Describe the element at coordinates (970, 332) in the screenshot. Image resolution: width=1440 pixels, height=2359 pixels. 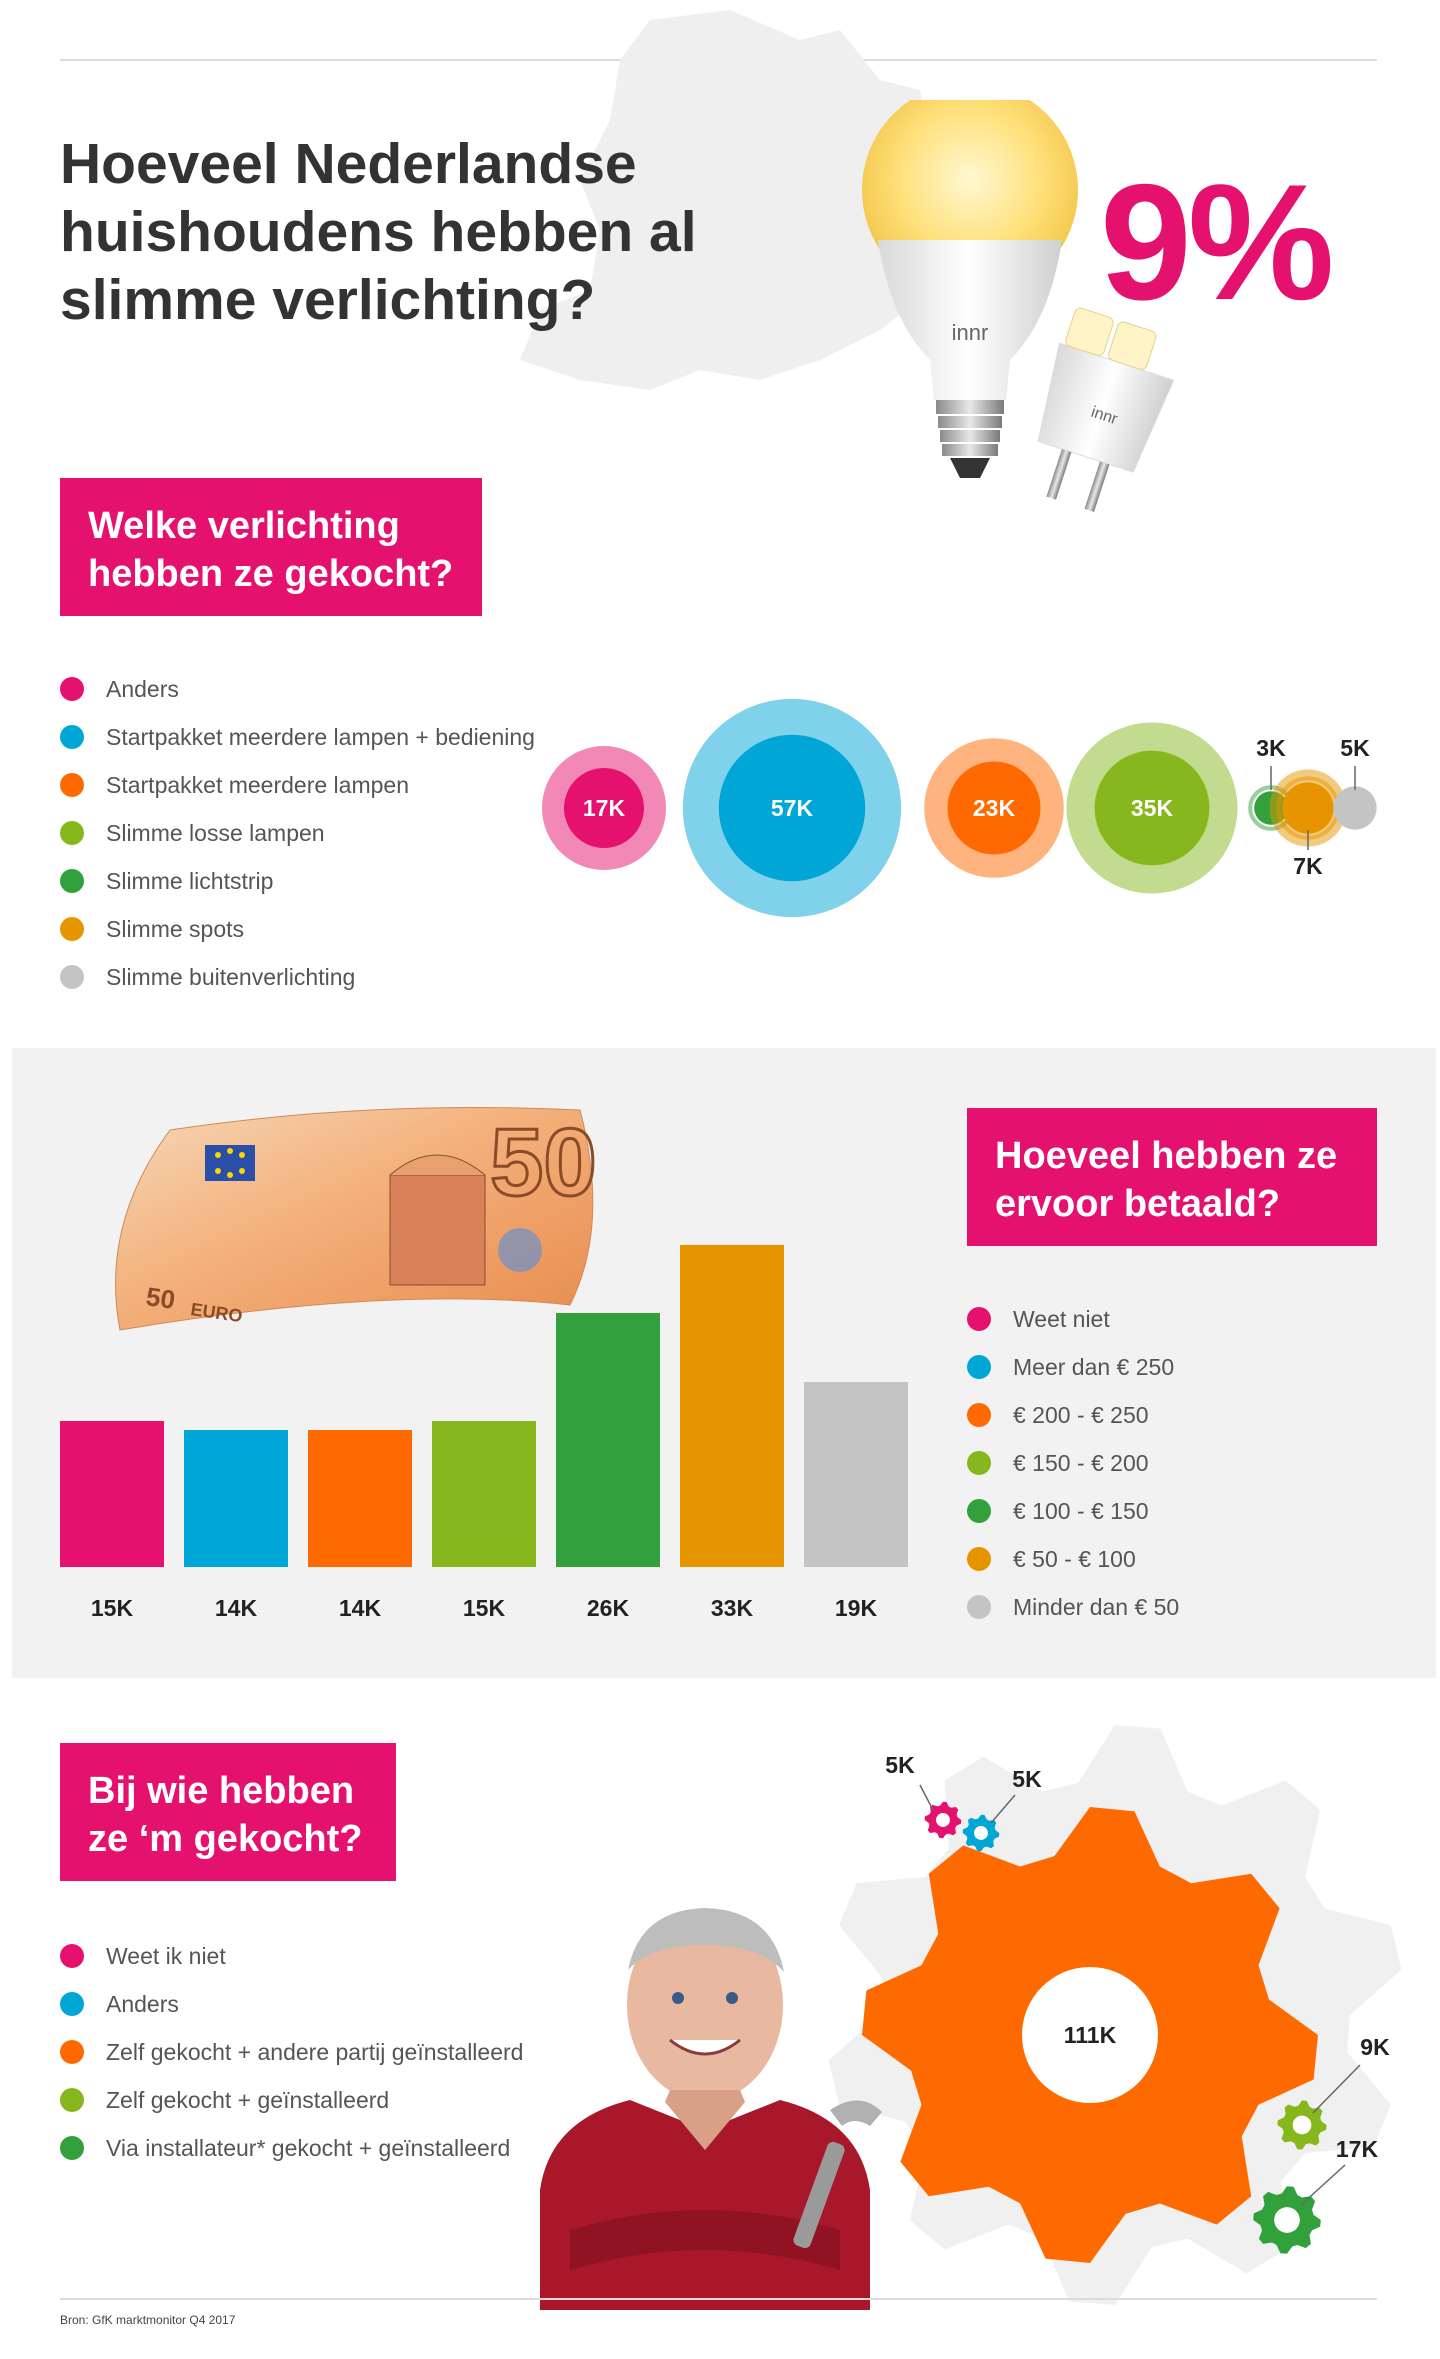
I see `bulb-brand-logo: innr` at that location.